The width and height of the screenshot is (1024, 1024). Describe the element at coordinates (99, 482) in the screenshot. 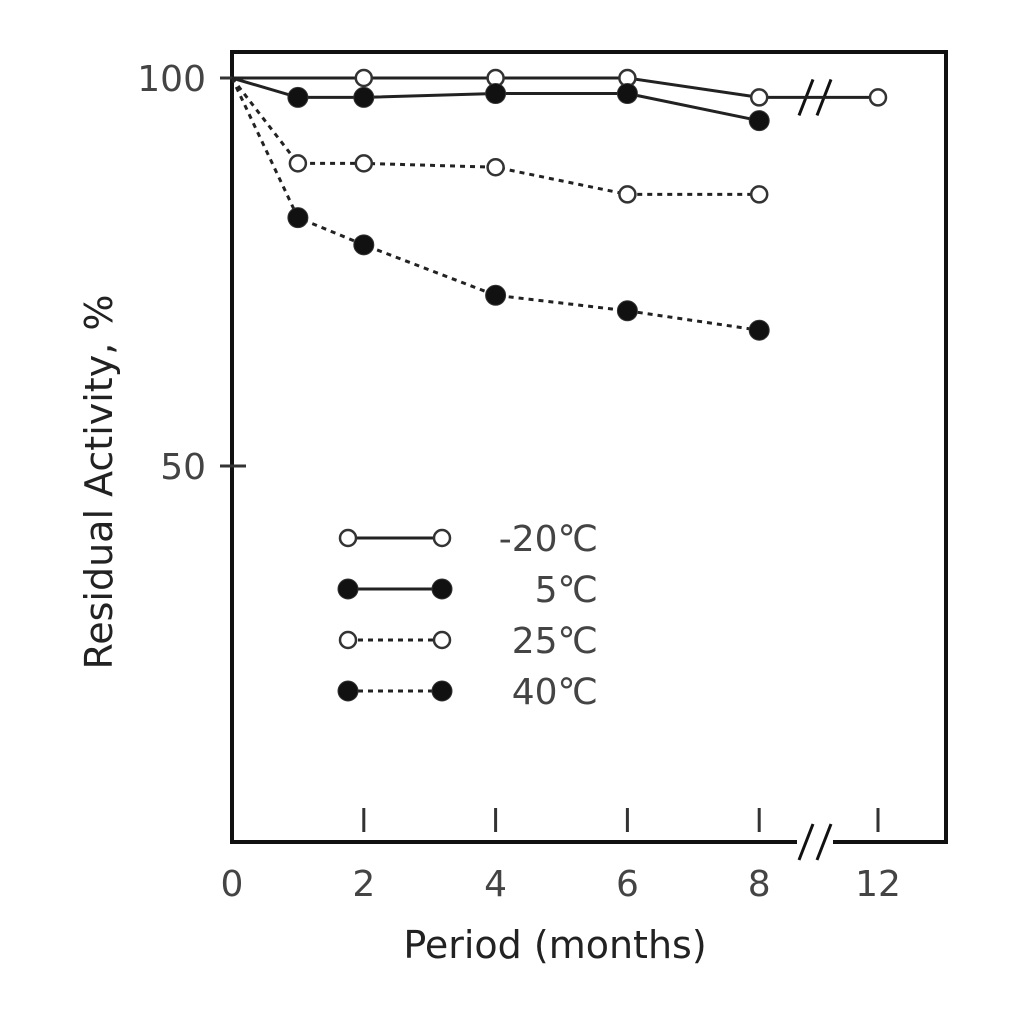

I see `y-axis-title: Residual Activity, %` at that location.